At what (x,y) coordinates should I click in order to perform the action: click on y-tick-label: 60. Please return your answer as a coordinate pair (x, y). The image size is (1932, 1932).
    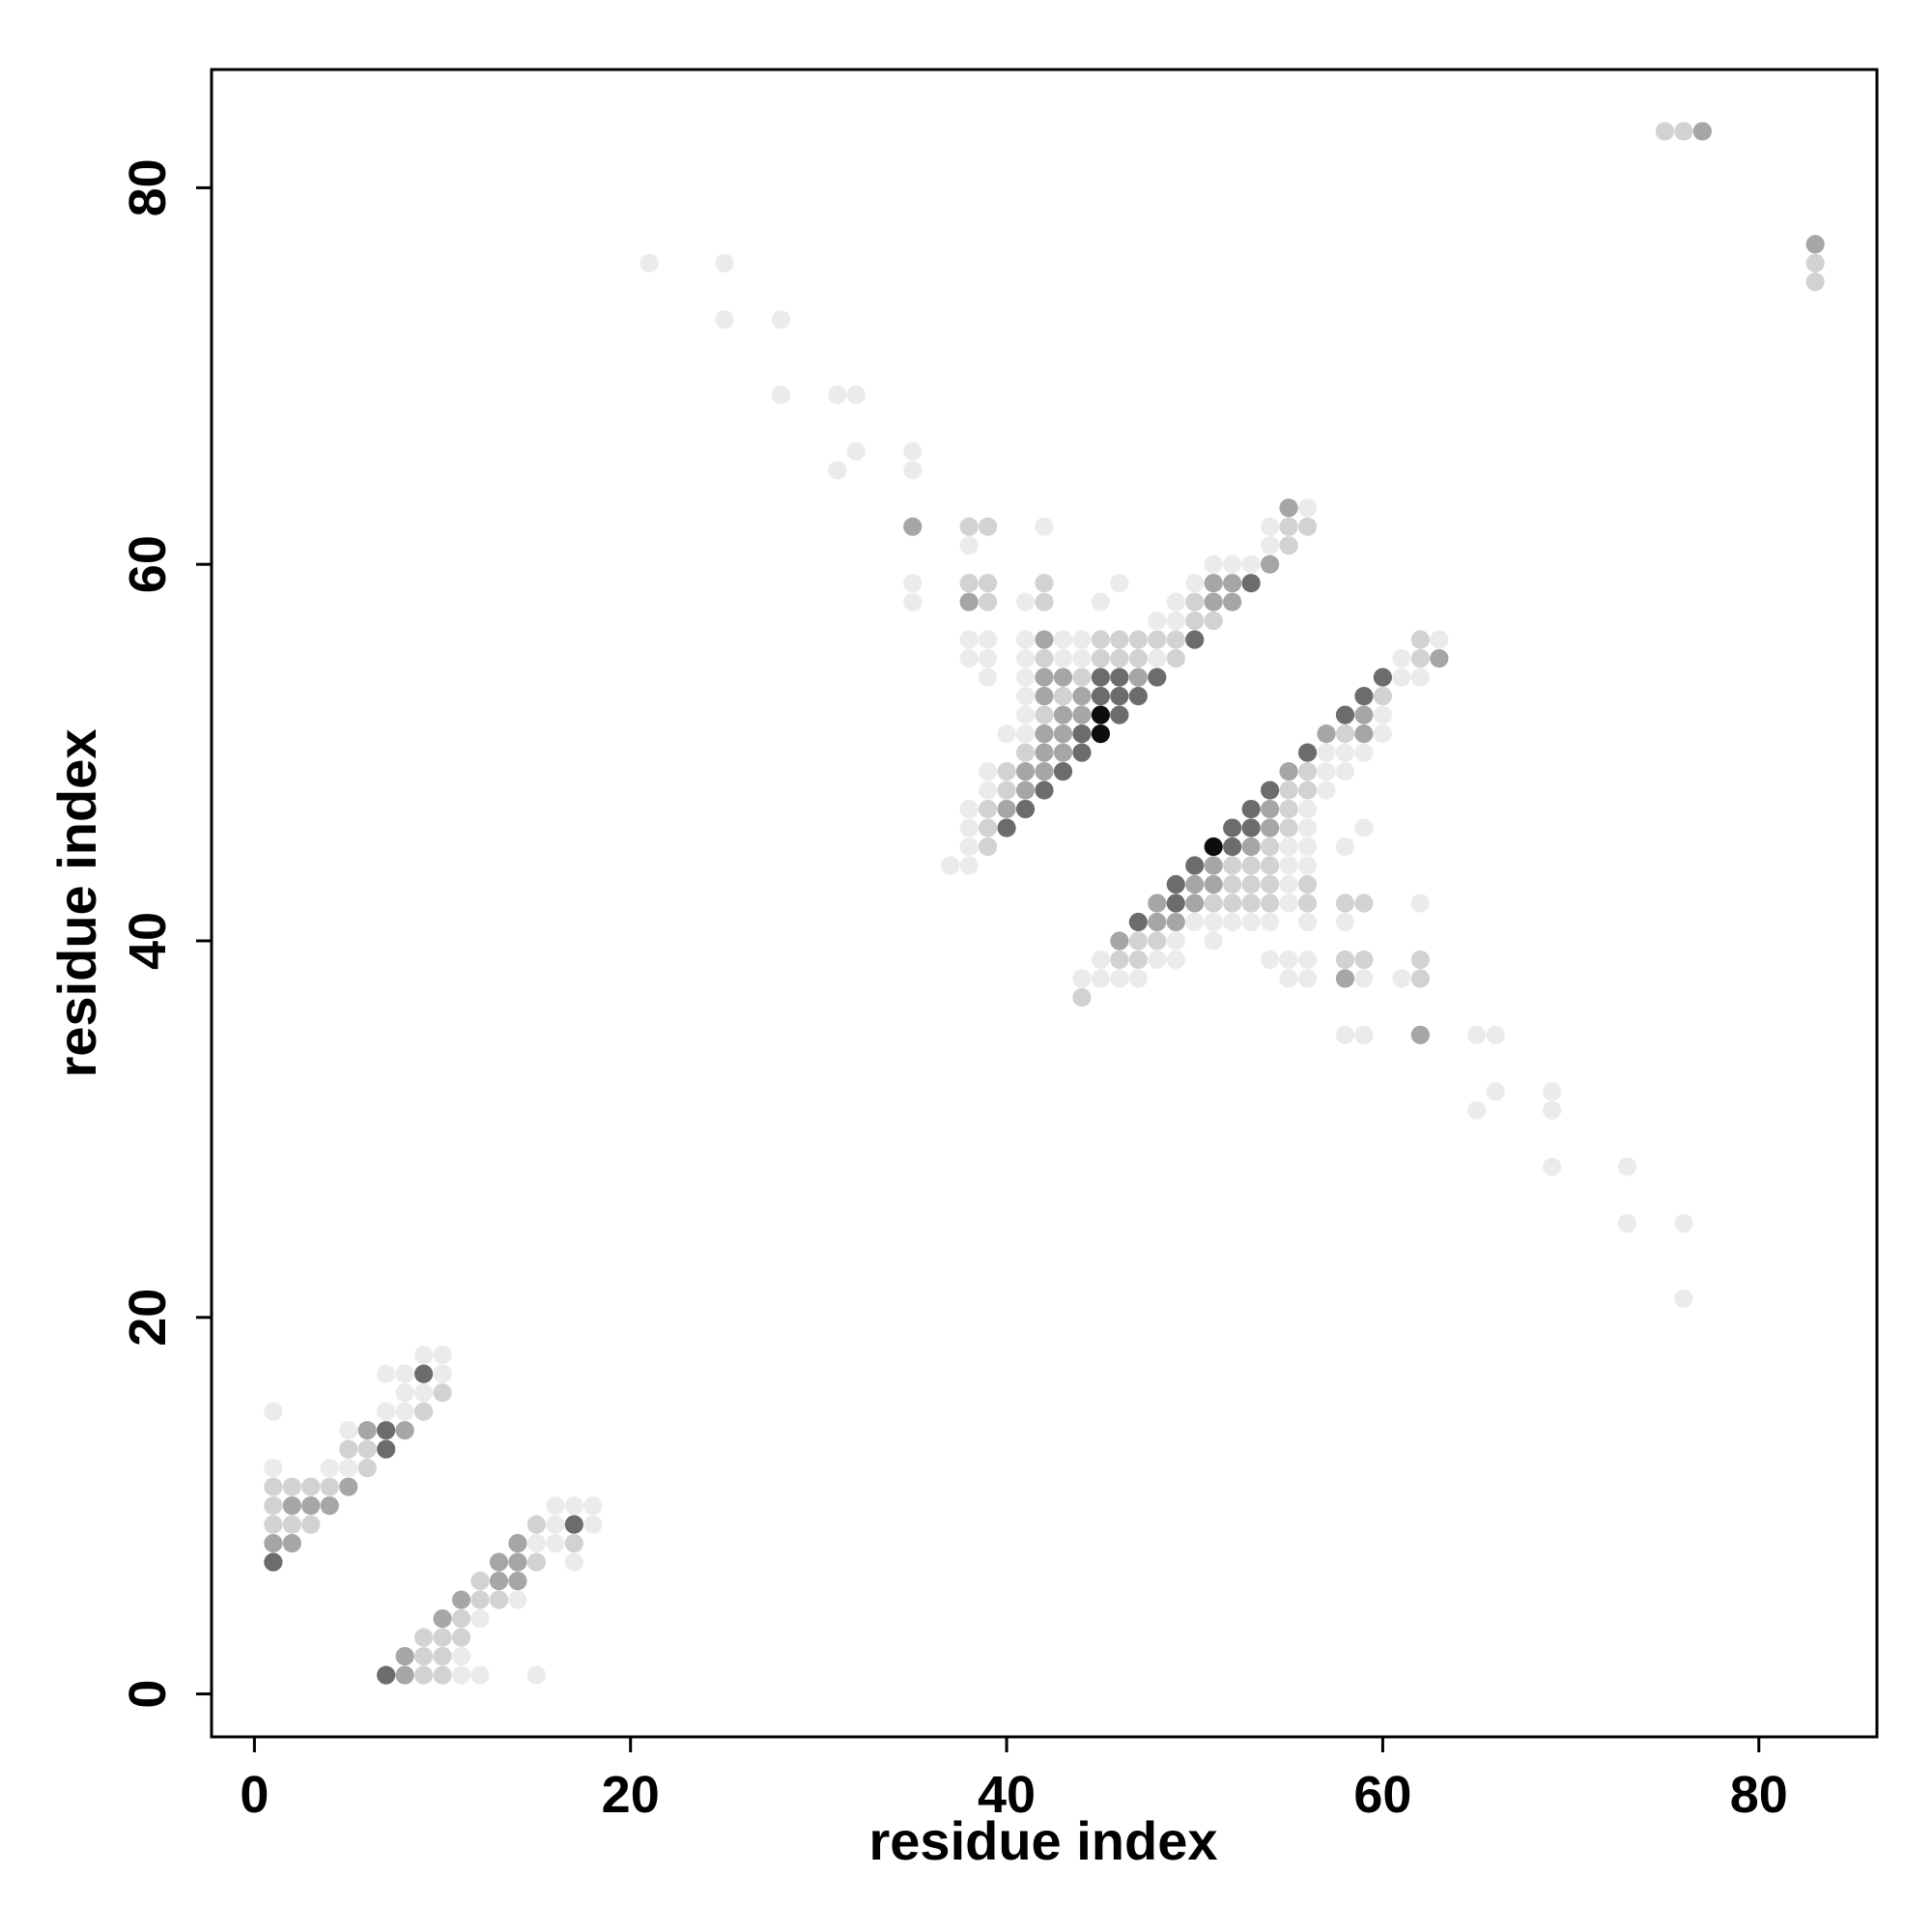
    Looking at the image, I should click on (148, 564).